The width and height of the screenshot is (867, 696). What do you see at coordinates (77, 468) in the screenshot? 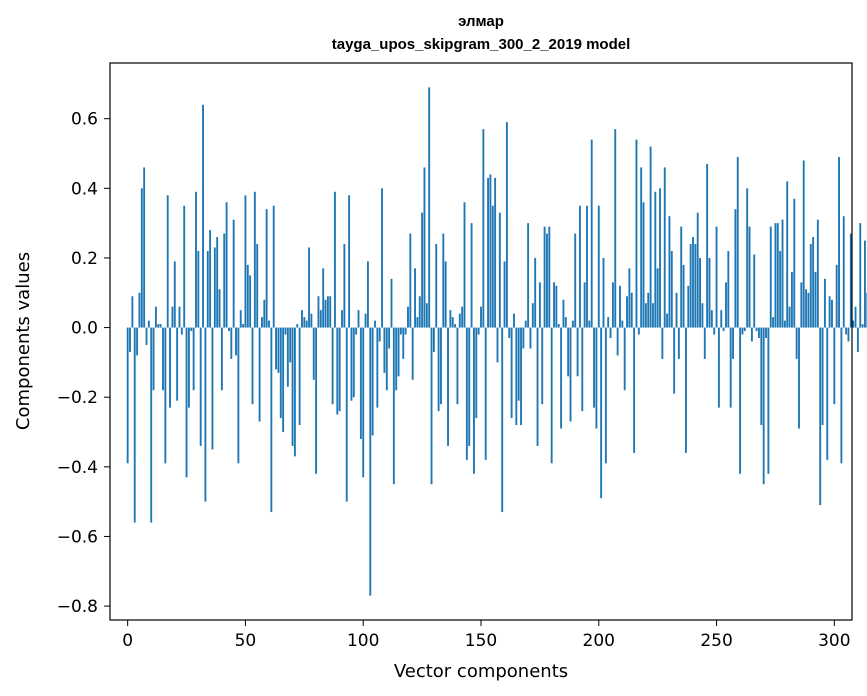
I see `y-tick-label: −0.4` at bounding box center [77, 468].